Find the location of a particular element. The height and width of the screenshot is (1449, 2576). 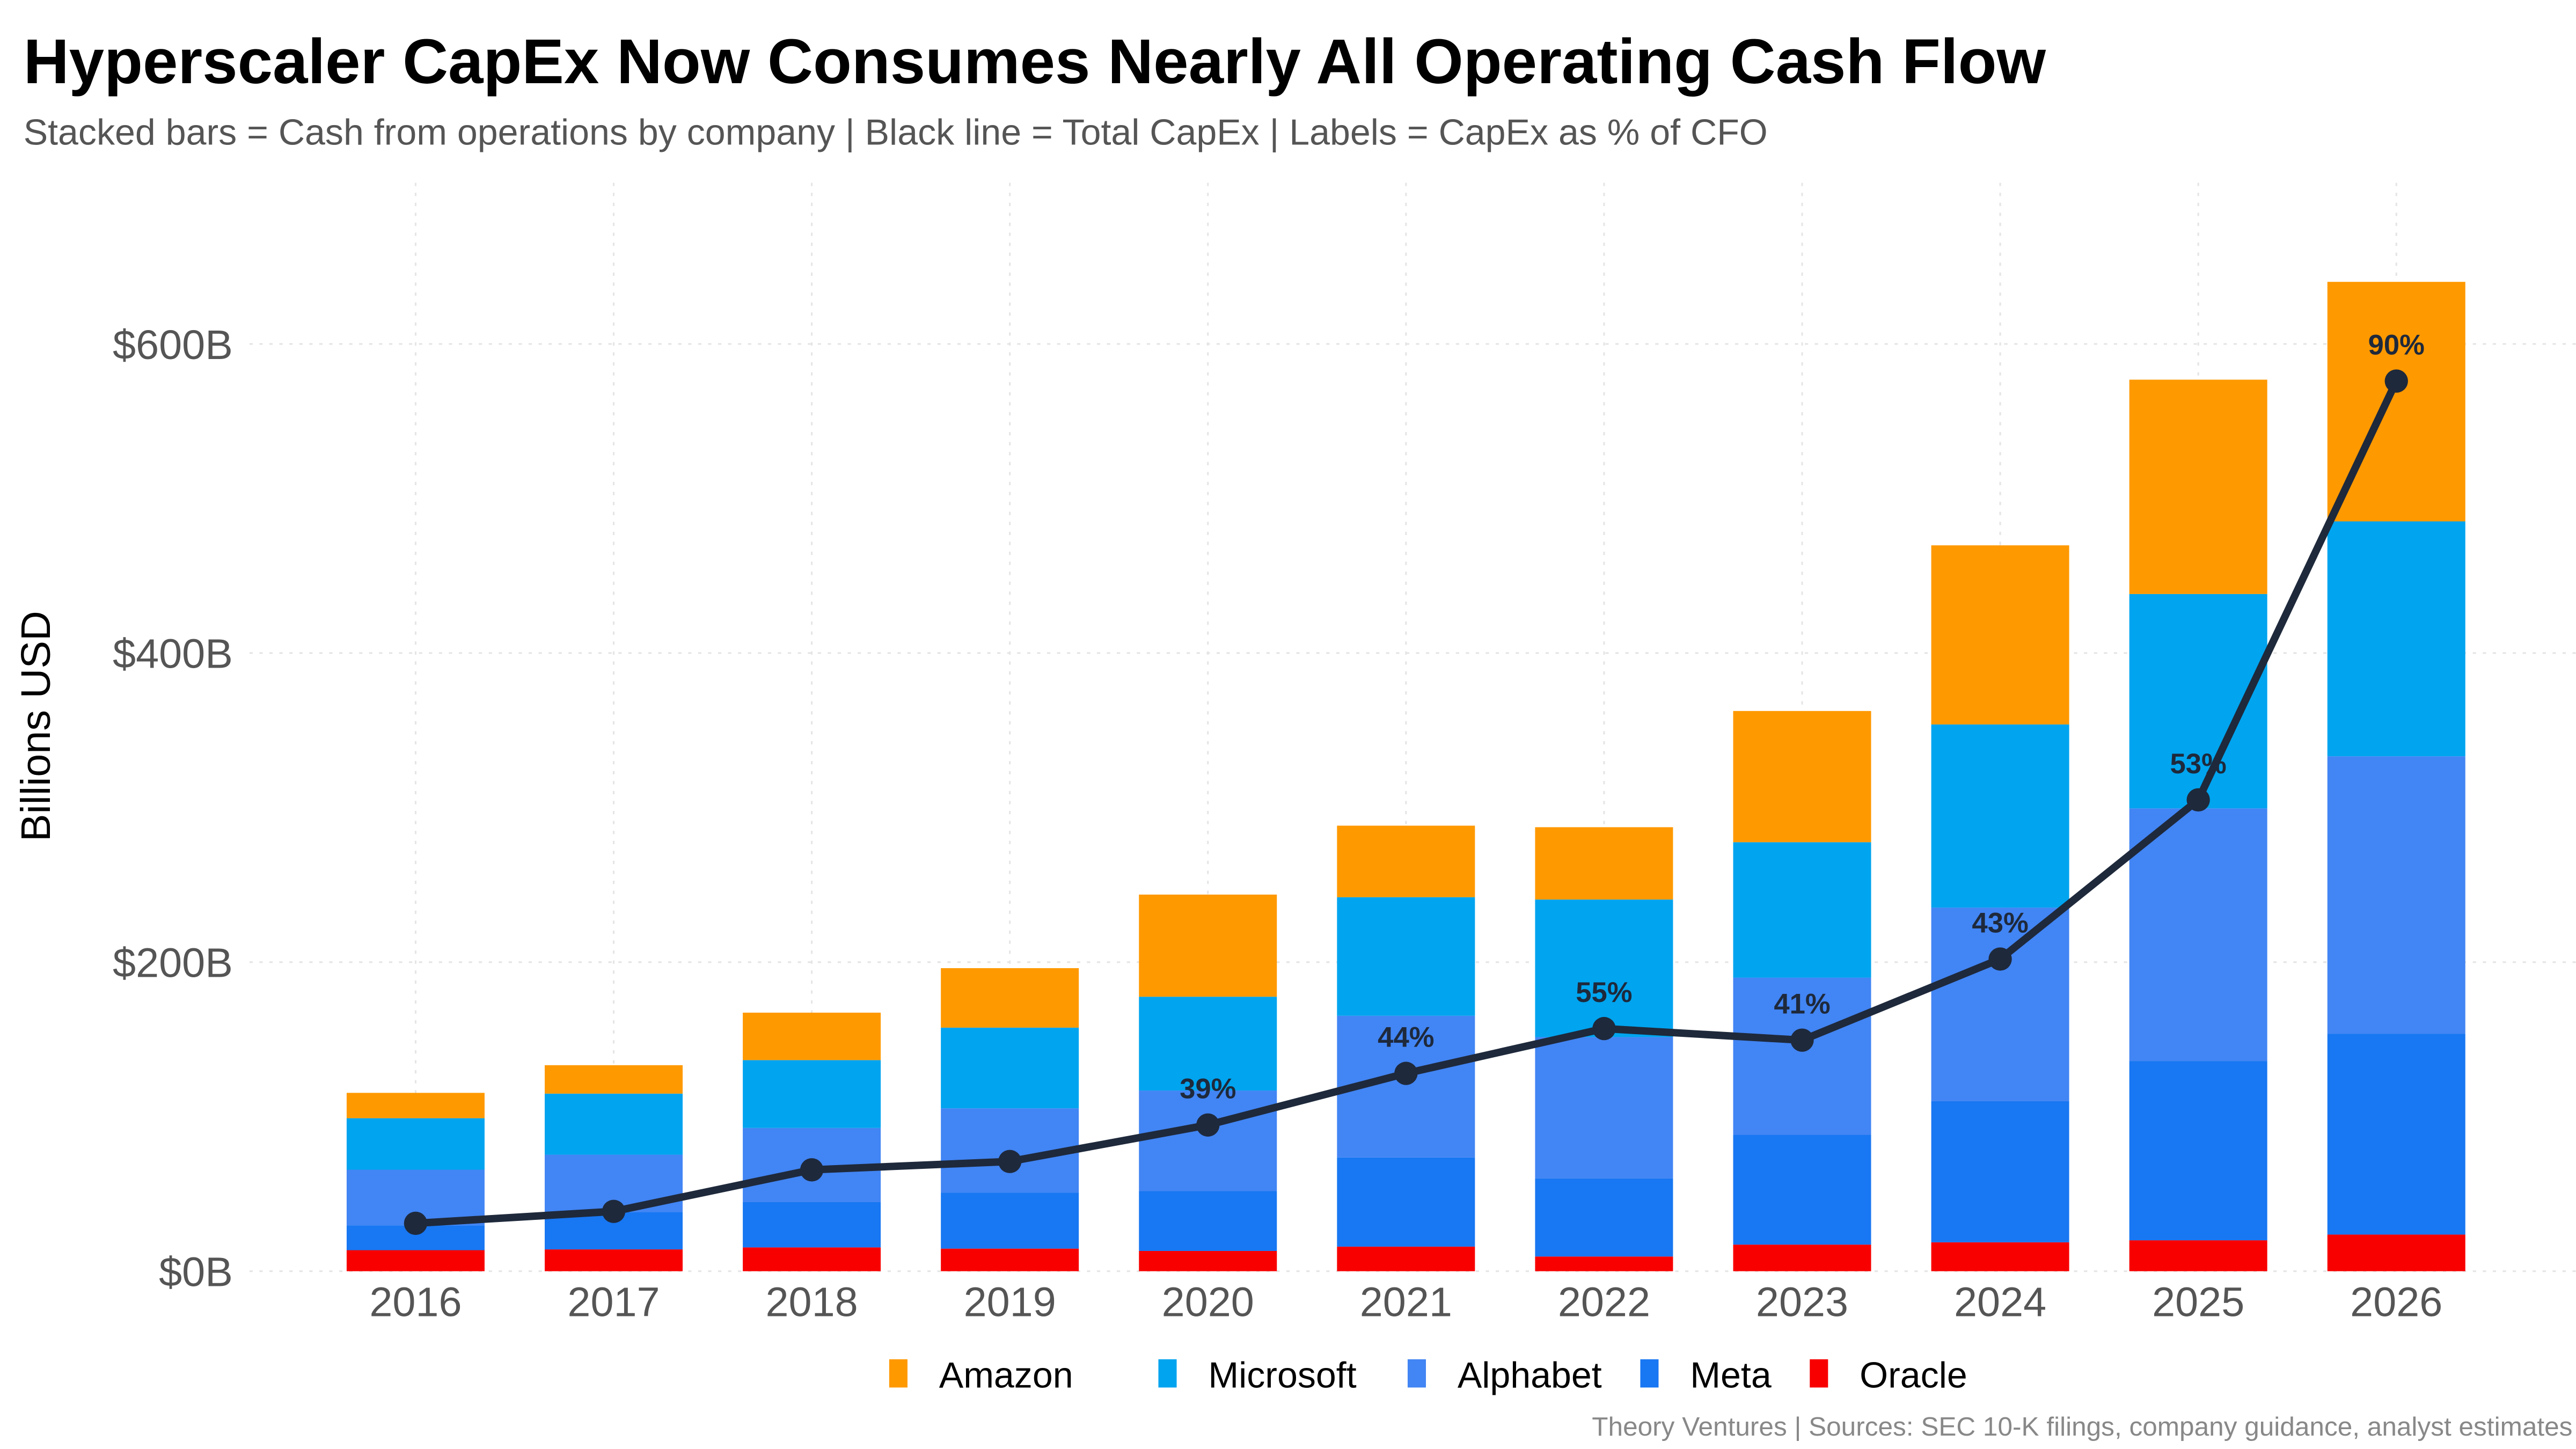

y-tick-label: $200B is located at coordinates (173, 963).